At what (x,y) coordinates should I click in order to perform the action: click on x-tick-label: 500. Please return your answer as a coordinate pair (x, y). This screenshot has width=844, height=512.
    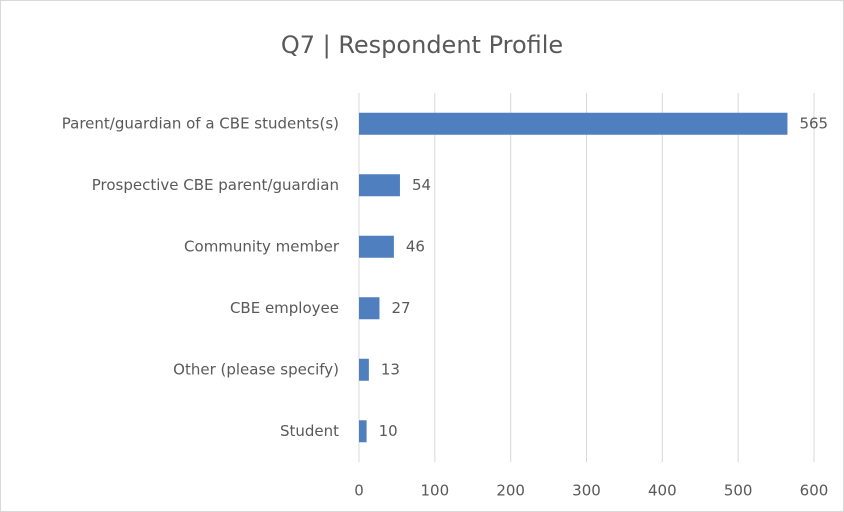
    Looking at the image, I should click on (738, 491).